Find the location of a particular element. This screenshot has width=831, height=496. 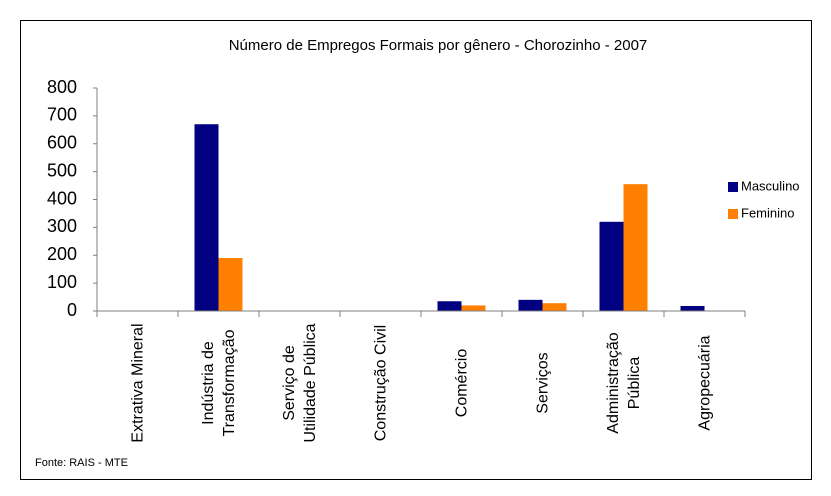

legend-label: Feminino is located at coordinates (767, 212).